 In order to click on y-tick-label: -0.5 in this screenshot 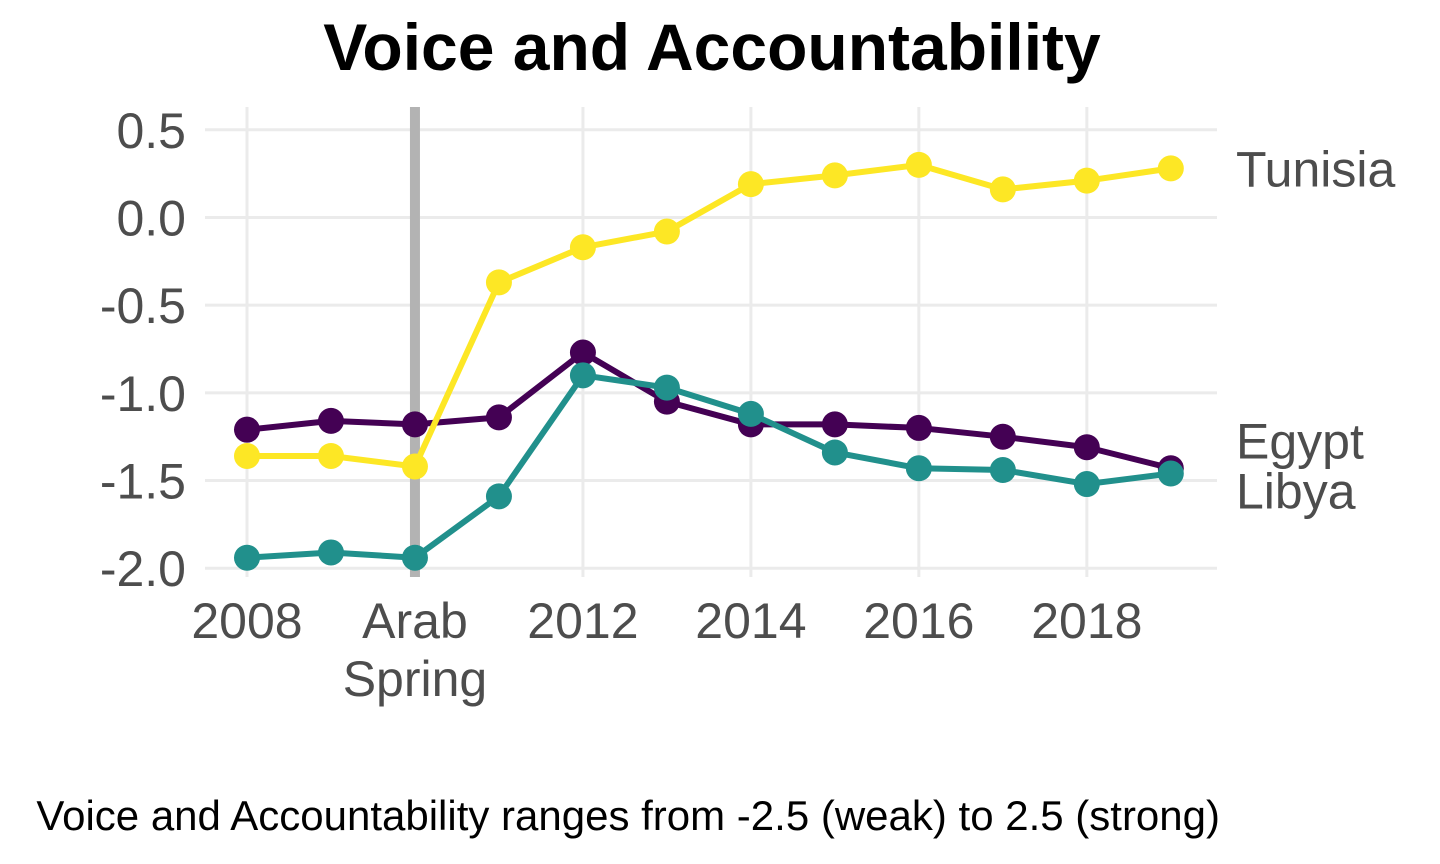, I will do `click(143, 306)`.